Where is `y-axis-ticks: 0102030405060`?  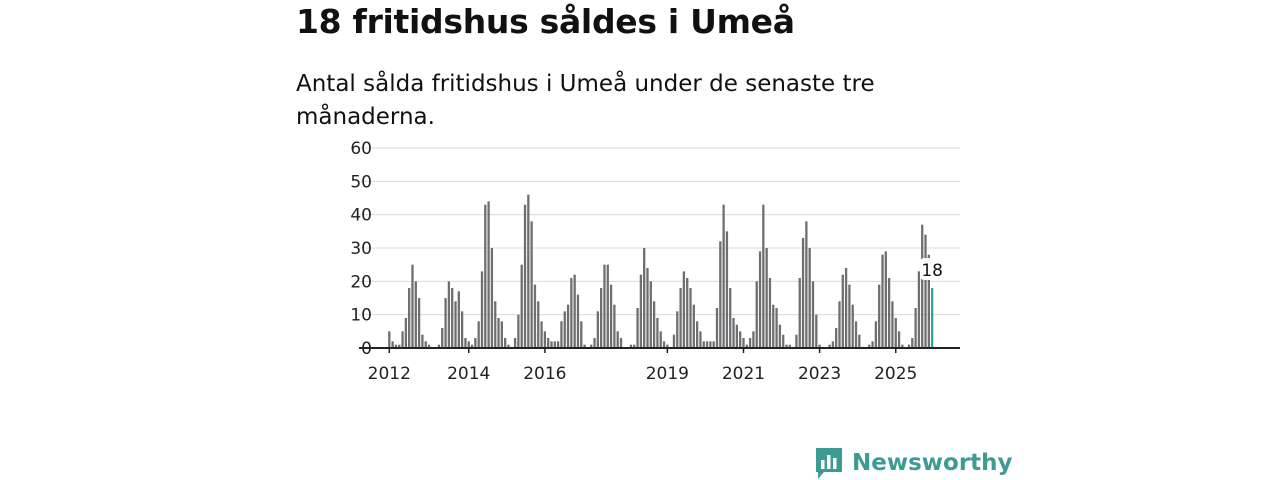 y-axis-ticks: 0102030405060 is located at coordinates (361, 249).